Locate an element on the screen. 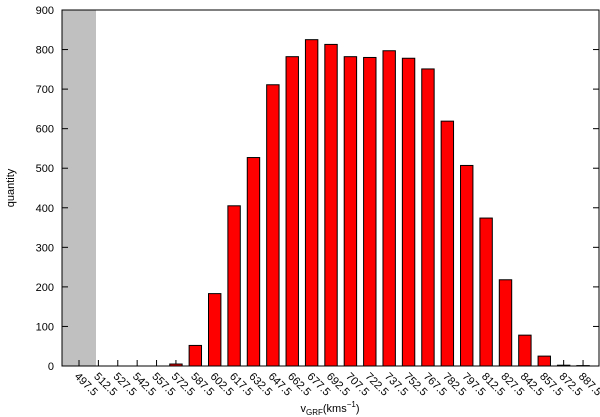  x-axis-label: vGRF(kms−1) is located at coordinates (329, 408).